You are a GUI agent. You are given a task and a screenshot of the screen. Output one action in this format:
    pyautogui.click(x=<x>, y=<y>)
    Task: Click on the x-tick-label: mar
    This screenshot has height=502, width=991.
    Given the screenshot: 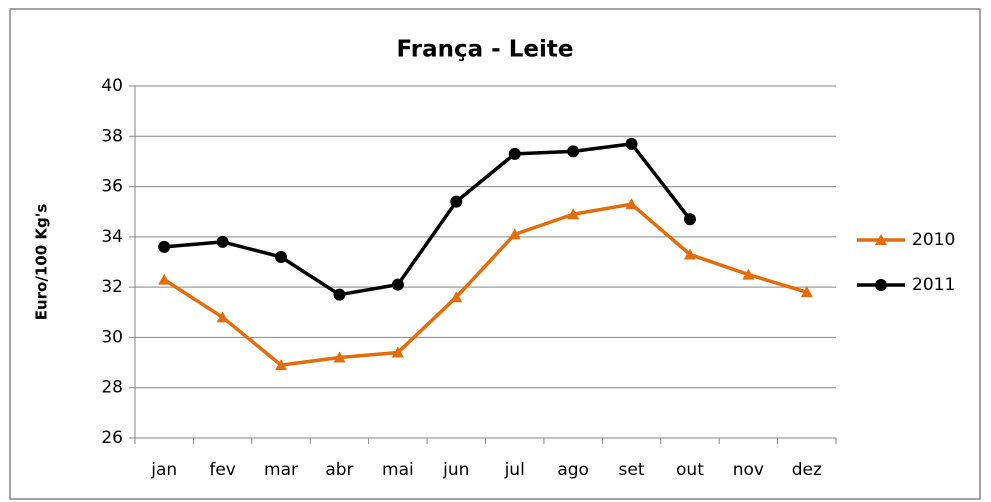 What is the action you would take?
    pyautogui.click(x=281, y=470)
    